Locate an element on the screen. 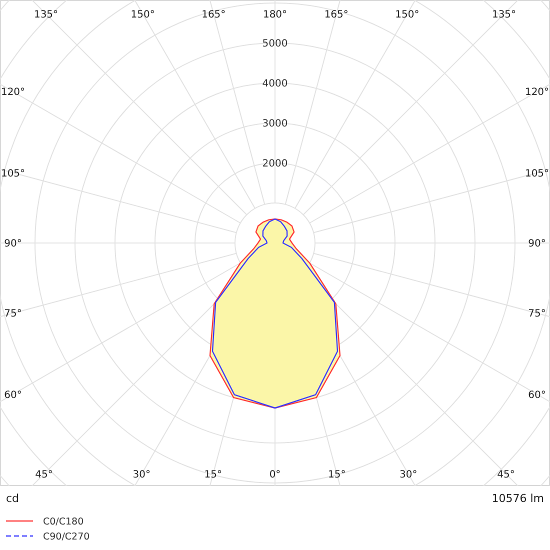 Image resolution: width=550 pixels, height=550 pixels. y-tick-label: 3000 is located at coordinates (275, 124).